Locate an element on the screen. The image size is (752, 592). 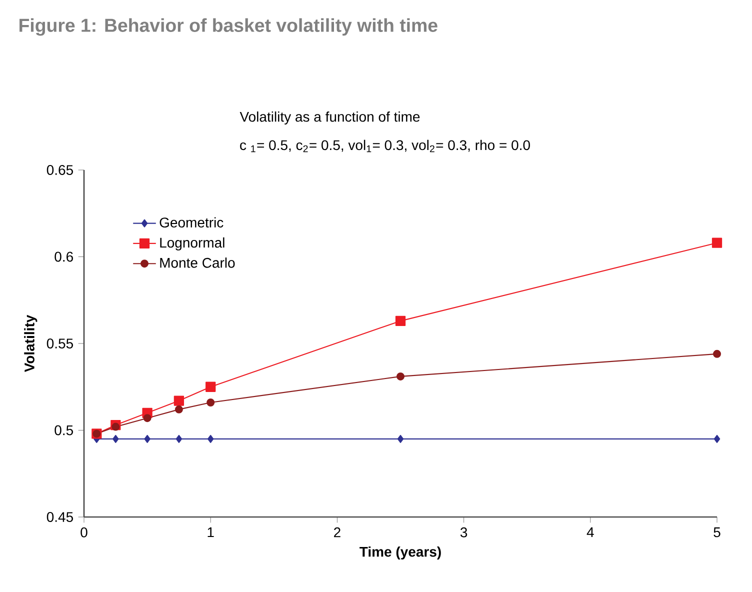
legend-label: Geometric is located at coordinates (192, 222).